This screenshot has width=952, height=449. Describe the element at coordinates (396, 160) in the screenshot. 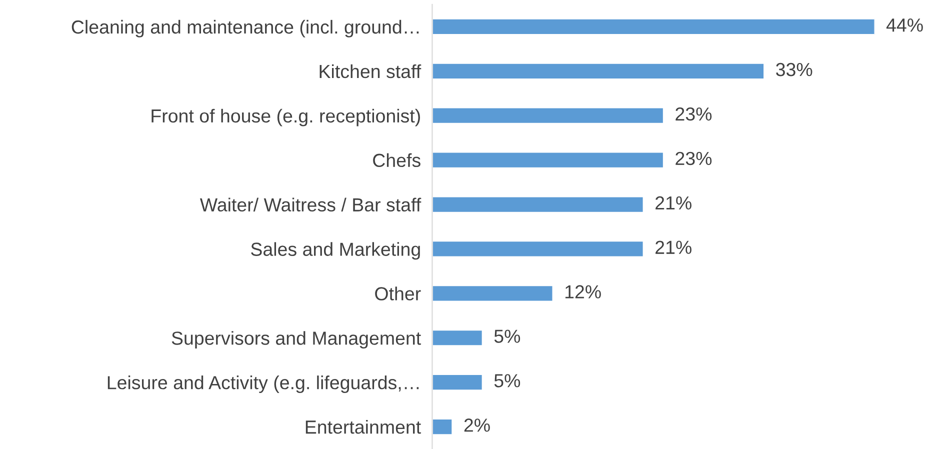

I see `y-tick-label: Chefs` at that location.